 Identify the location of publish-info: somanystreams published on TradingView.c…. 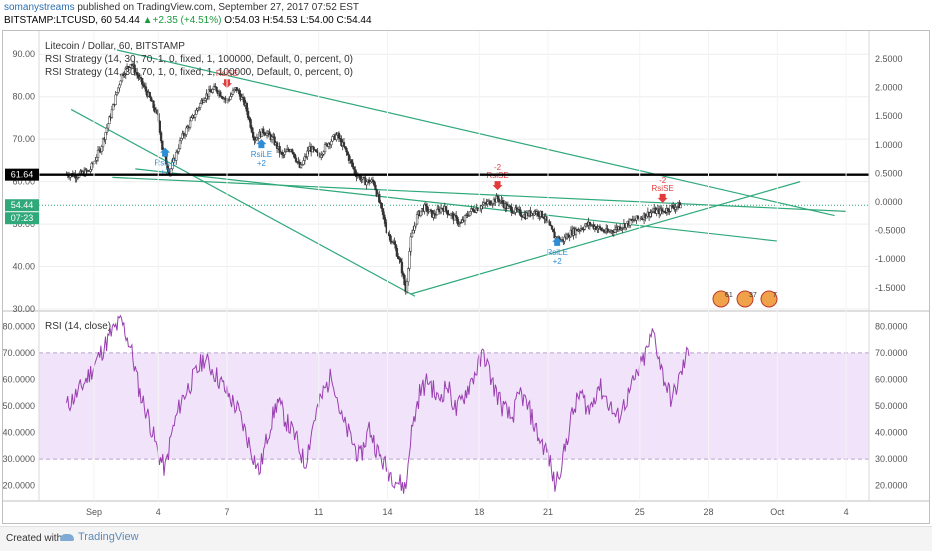
(181, 7).